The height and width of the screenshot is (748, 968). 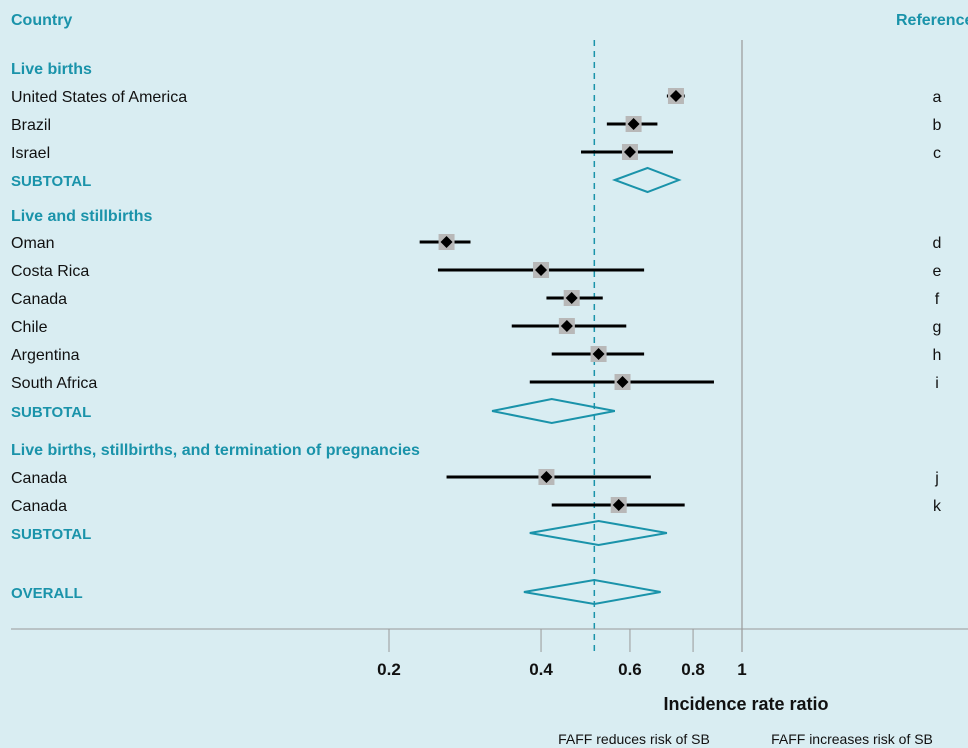 What do you see at coordinates (41, 20) in the screenshot?
I see `country-column-header: Country` at bounding box center [41, 20].